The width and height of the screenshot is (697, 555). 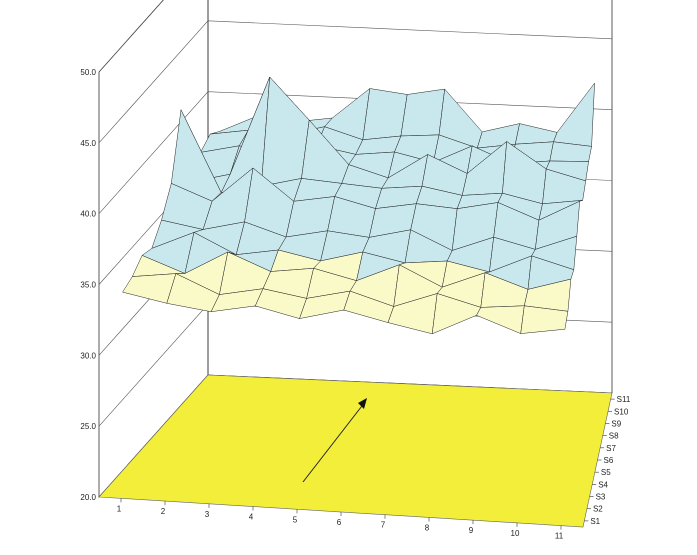 I want to click on series-tick-label: S9, so click(x=616, y=423).